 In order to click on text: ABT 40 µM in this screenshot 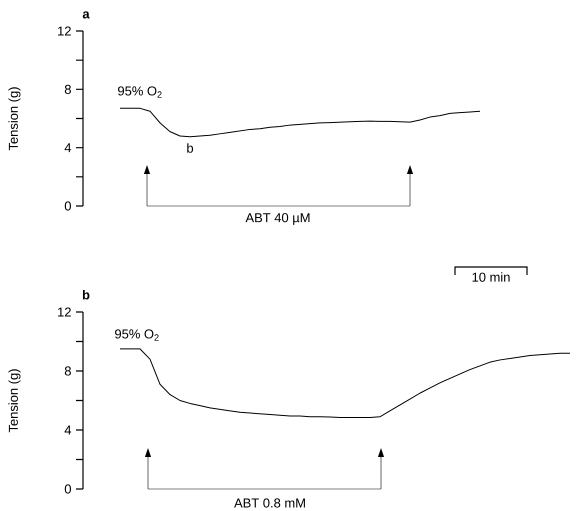, I will do `click(278, 219)`.